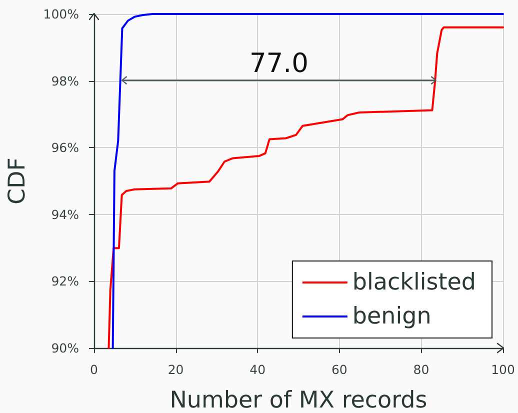 The width and height of the screenshot is (518, 413). I want to click on y-axis-title: CDF, so click(17, 181).